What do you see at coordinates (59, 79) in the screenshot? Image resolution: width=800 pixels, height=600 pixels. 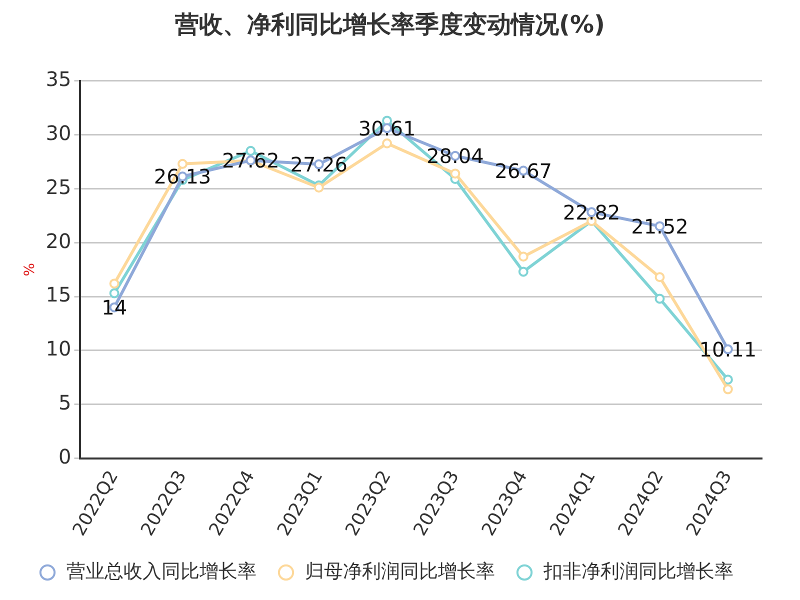 I see `y-tick-label: 35` at bounding box center [59, 79].